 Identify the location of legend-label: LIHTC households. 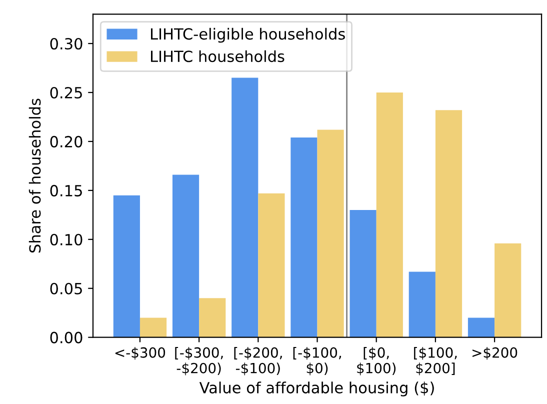
(217, 56).